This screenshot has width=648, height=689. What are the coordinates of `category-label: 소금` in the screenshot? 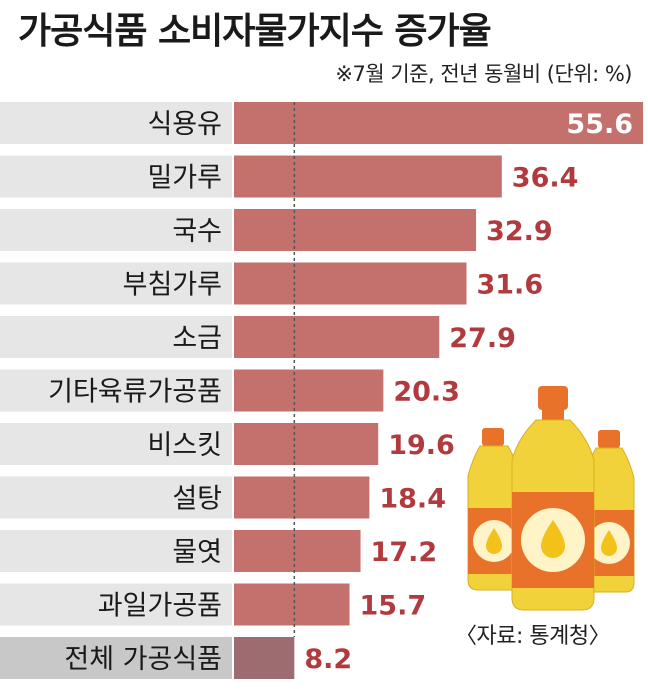 It's located at (197, 338).